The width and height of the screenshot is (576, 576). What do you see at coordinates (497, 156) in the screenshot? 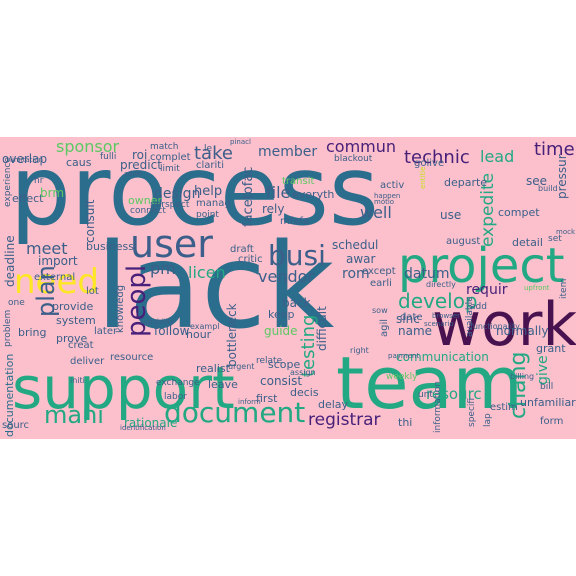
I see `word: lead` at bounding box center [497, 156].